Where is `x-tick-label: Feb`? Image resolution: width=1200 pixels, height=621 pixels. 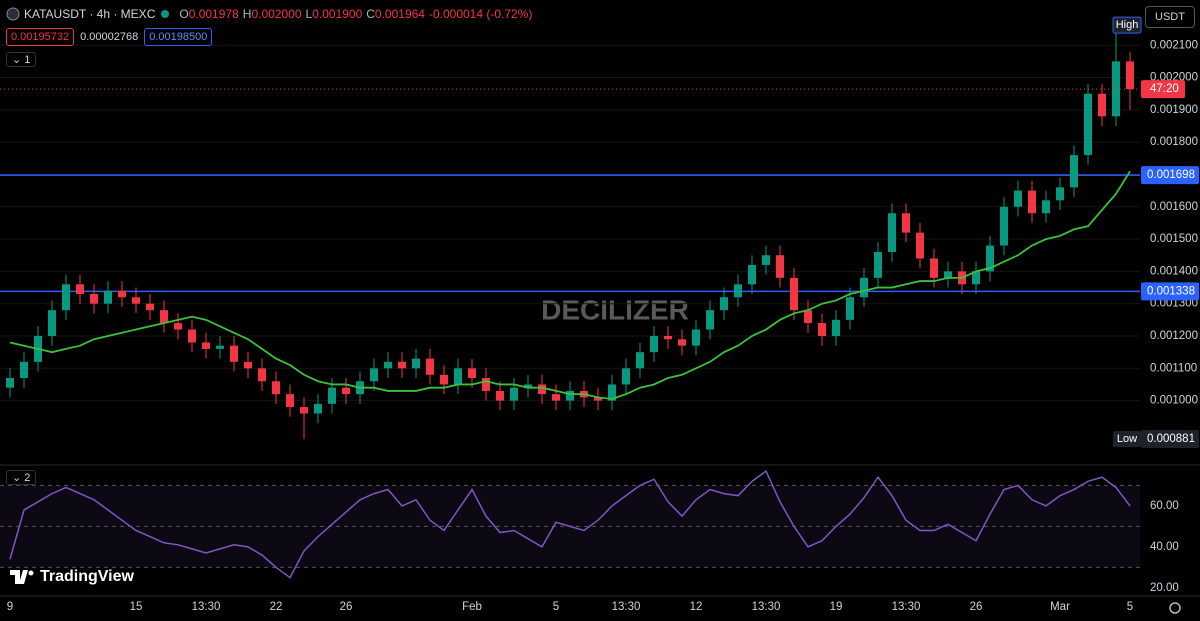
x-tick-label: Feb is located at coordinates (472, 607).